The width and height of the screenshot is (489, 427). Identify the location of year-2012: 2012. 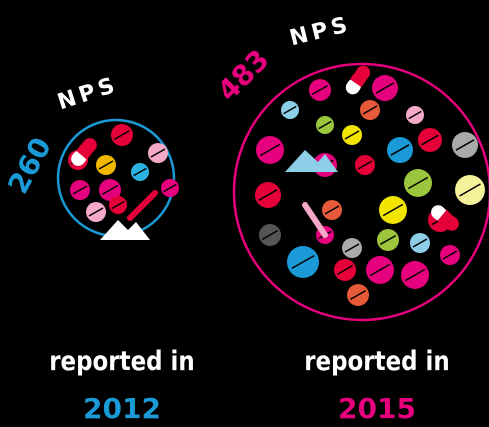
(122, 408).